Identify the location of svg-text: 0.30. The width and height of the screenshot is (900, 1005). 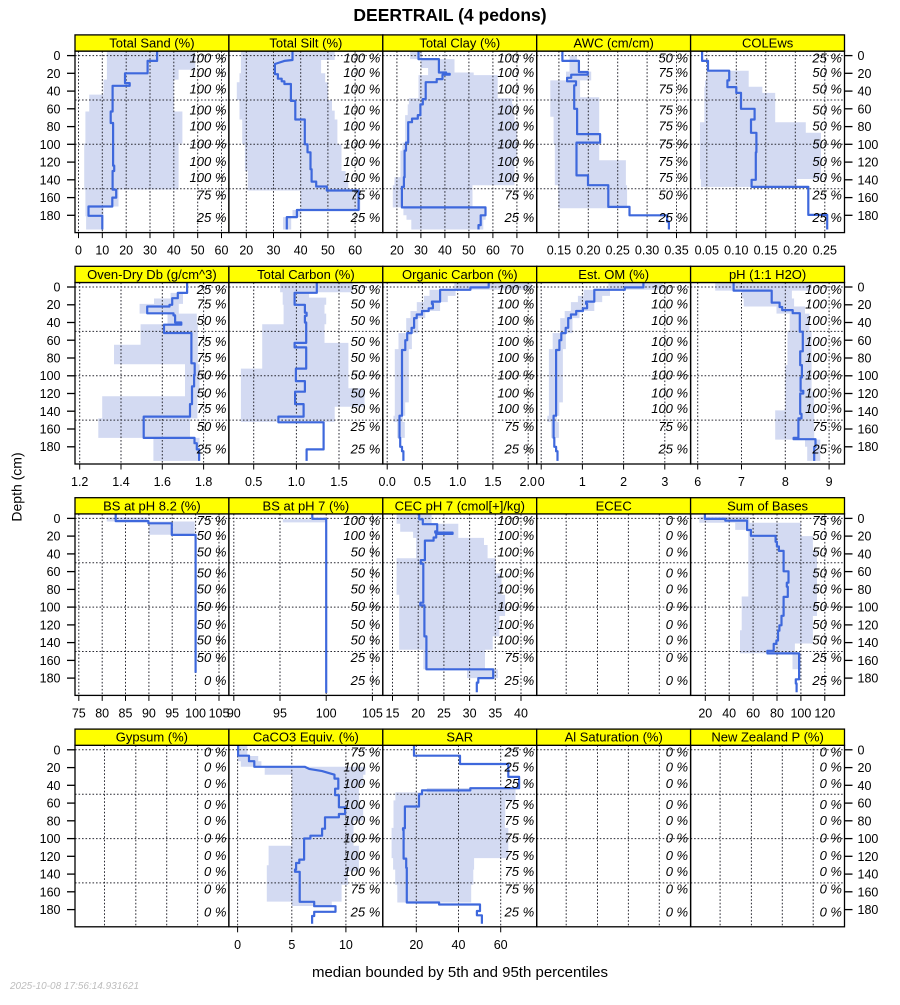
(647, 251).